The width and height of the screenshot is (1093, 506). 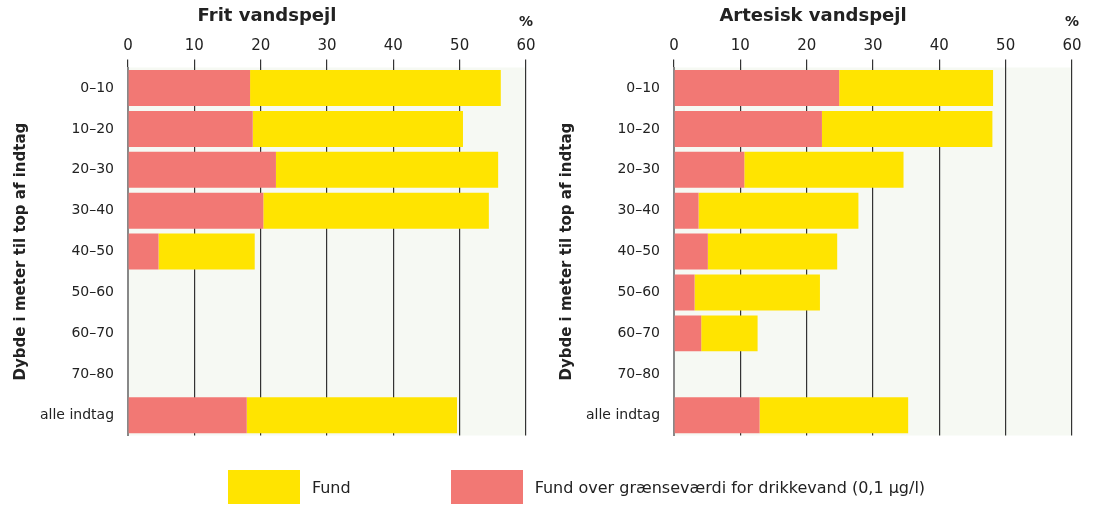 What do you see at coordinates (813, 15) in the screenshot?
I see `chart-title: Artesisk vandspejl` at bounding box center [813, 15].